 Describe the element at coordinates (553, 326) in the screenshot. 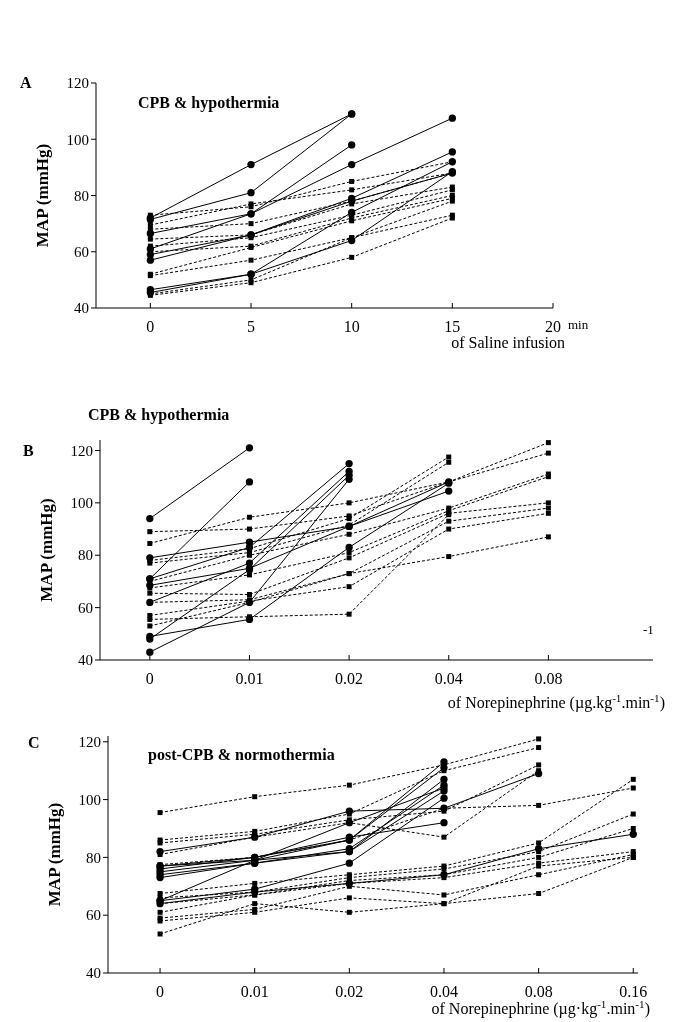

I see `x-tick-label: 20` at that location.